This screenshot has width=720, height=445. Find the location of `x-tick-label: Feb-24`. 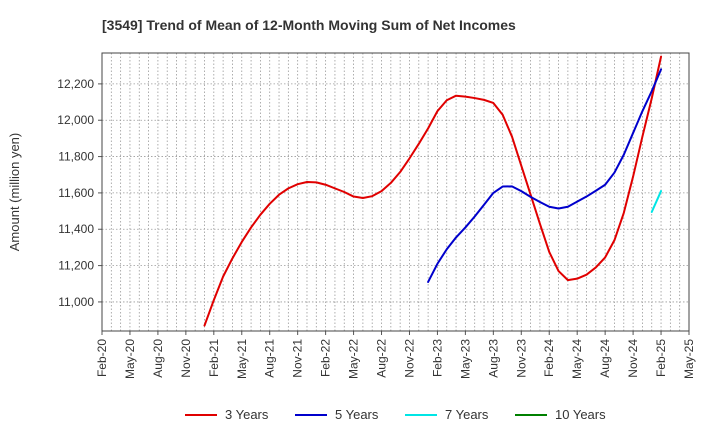

x-tick-label: Feb-24 is located at coordinates (549, 358).